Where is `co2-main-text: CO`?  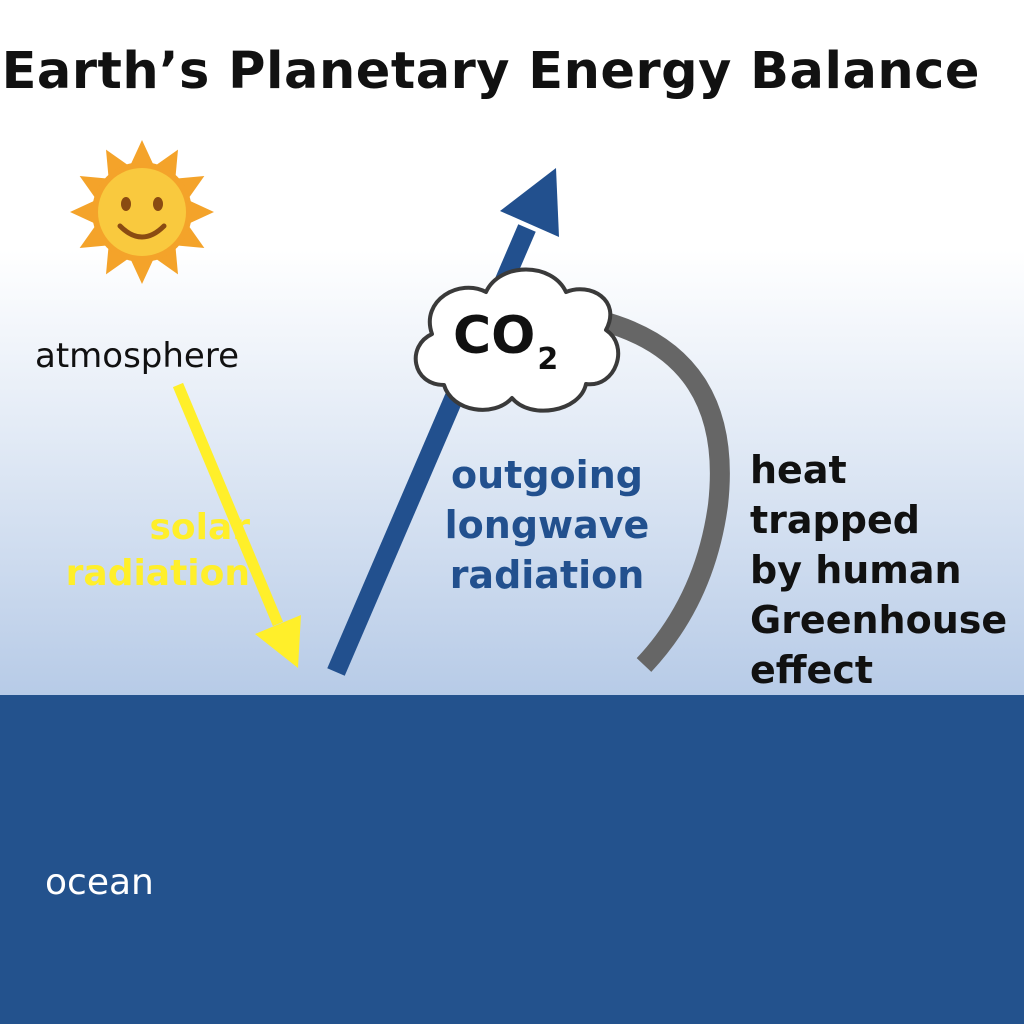
co2-main-text: CO is located at coordinates (494, 336).